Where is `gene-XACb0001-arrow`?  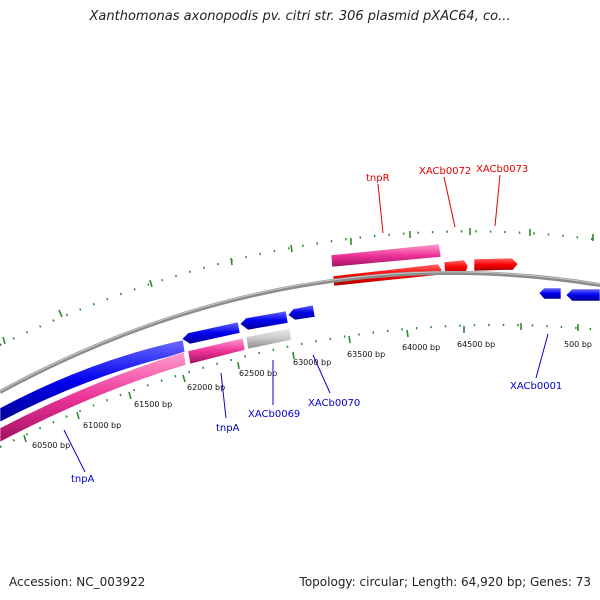 gene-XACb0001-arrow is located at coordinates (550, 293).